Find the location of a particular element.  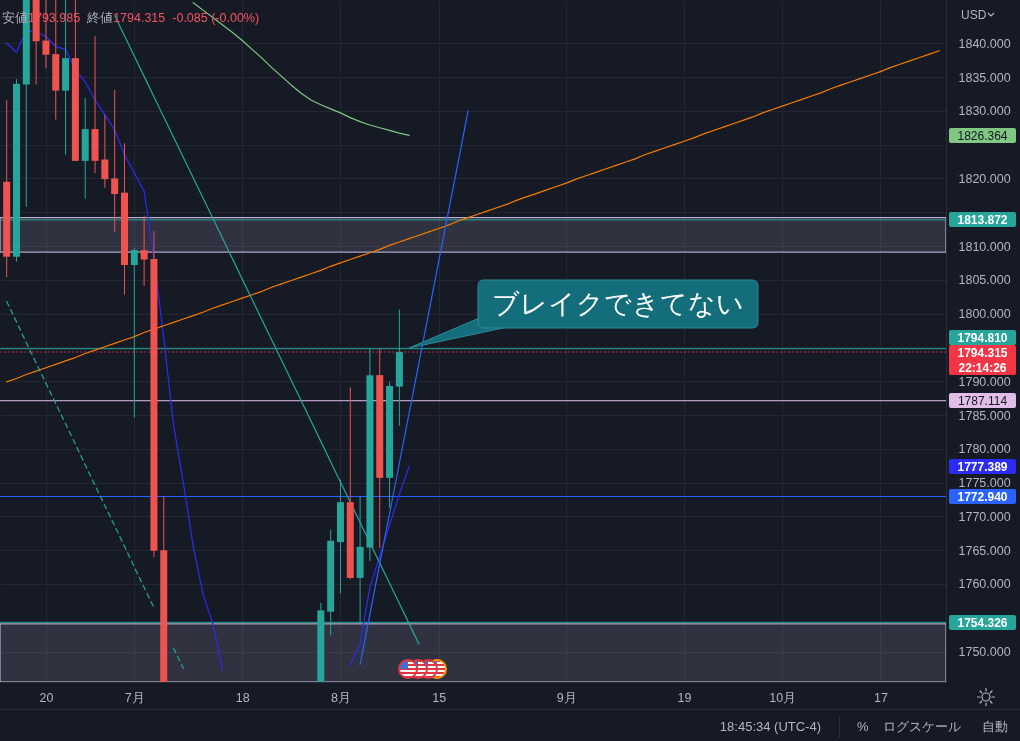

y-tick-label: 1775.000 is located at coordinates (984, 483).